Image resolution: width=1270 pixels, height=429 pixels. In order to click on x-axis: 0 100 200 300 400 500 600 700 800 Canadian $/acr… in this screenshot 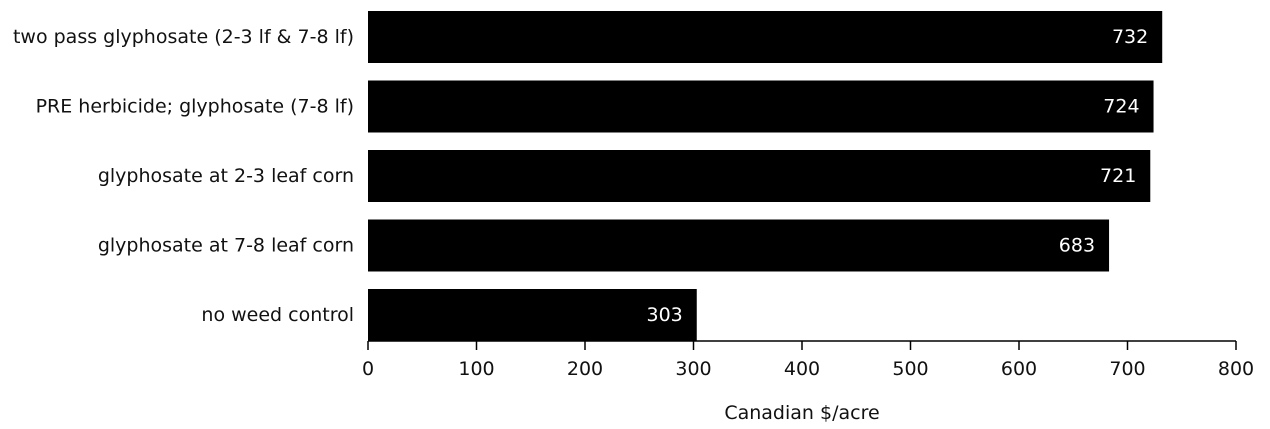, I will do `click(808, 382)`.